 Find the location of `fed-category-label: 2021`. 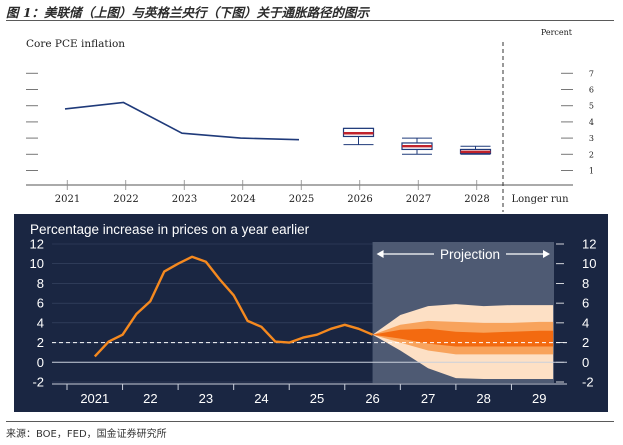

fed-category-label: 2021 is located at coordinates (67, 199).